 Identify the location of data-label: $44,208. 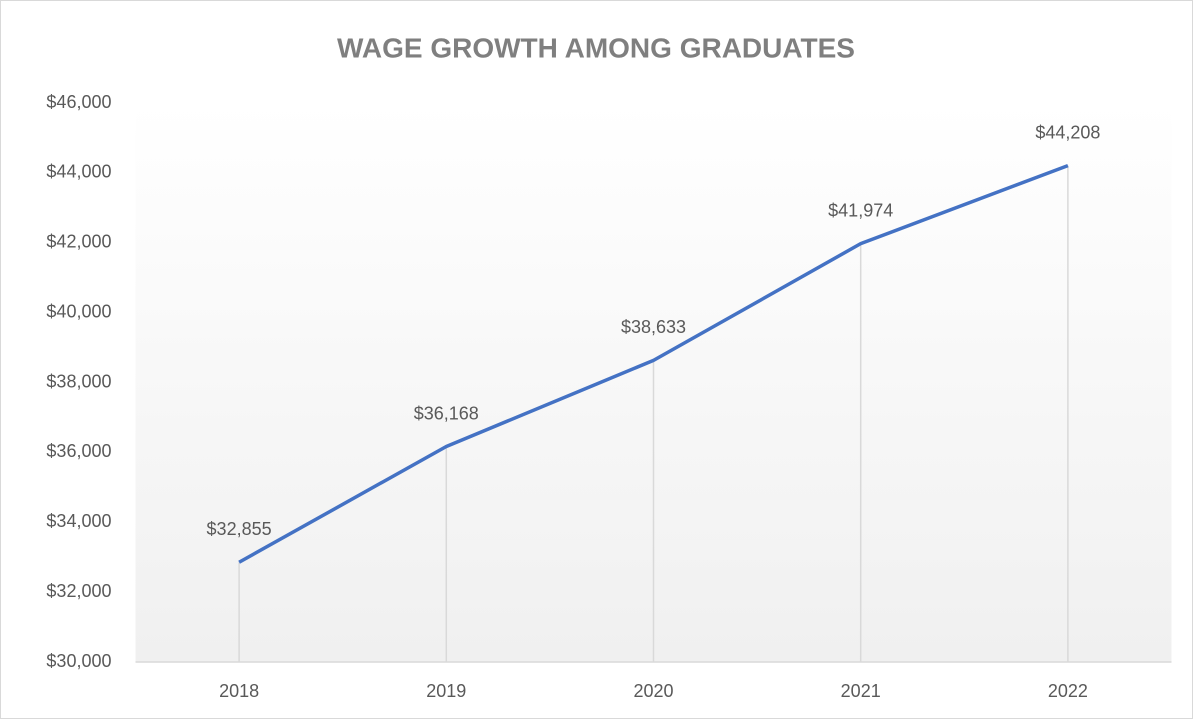
(1067, 132).